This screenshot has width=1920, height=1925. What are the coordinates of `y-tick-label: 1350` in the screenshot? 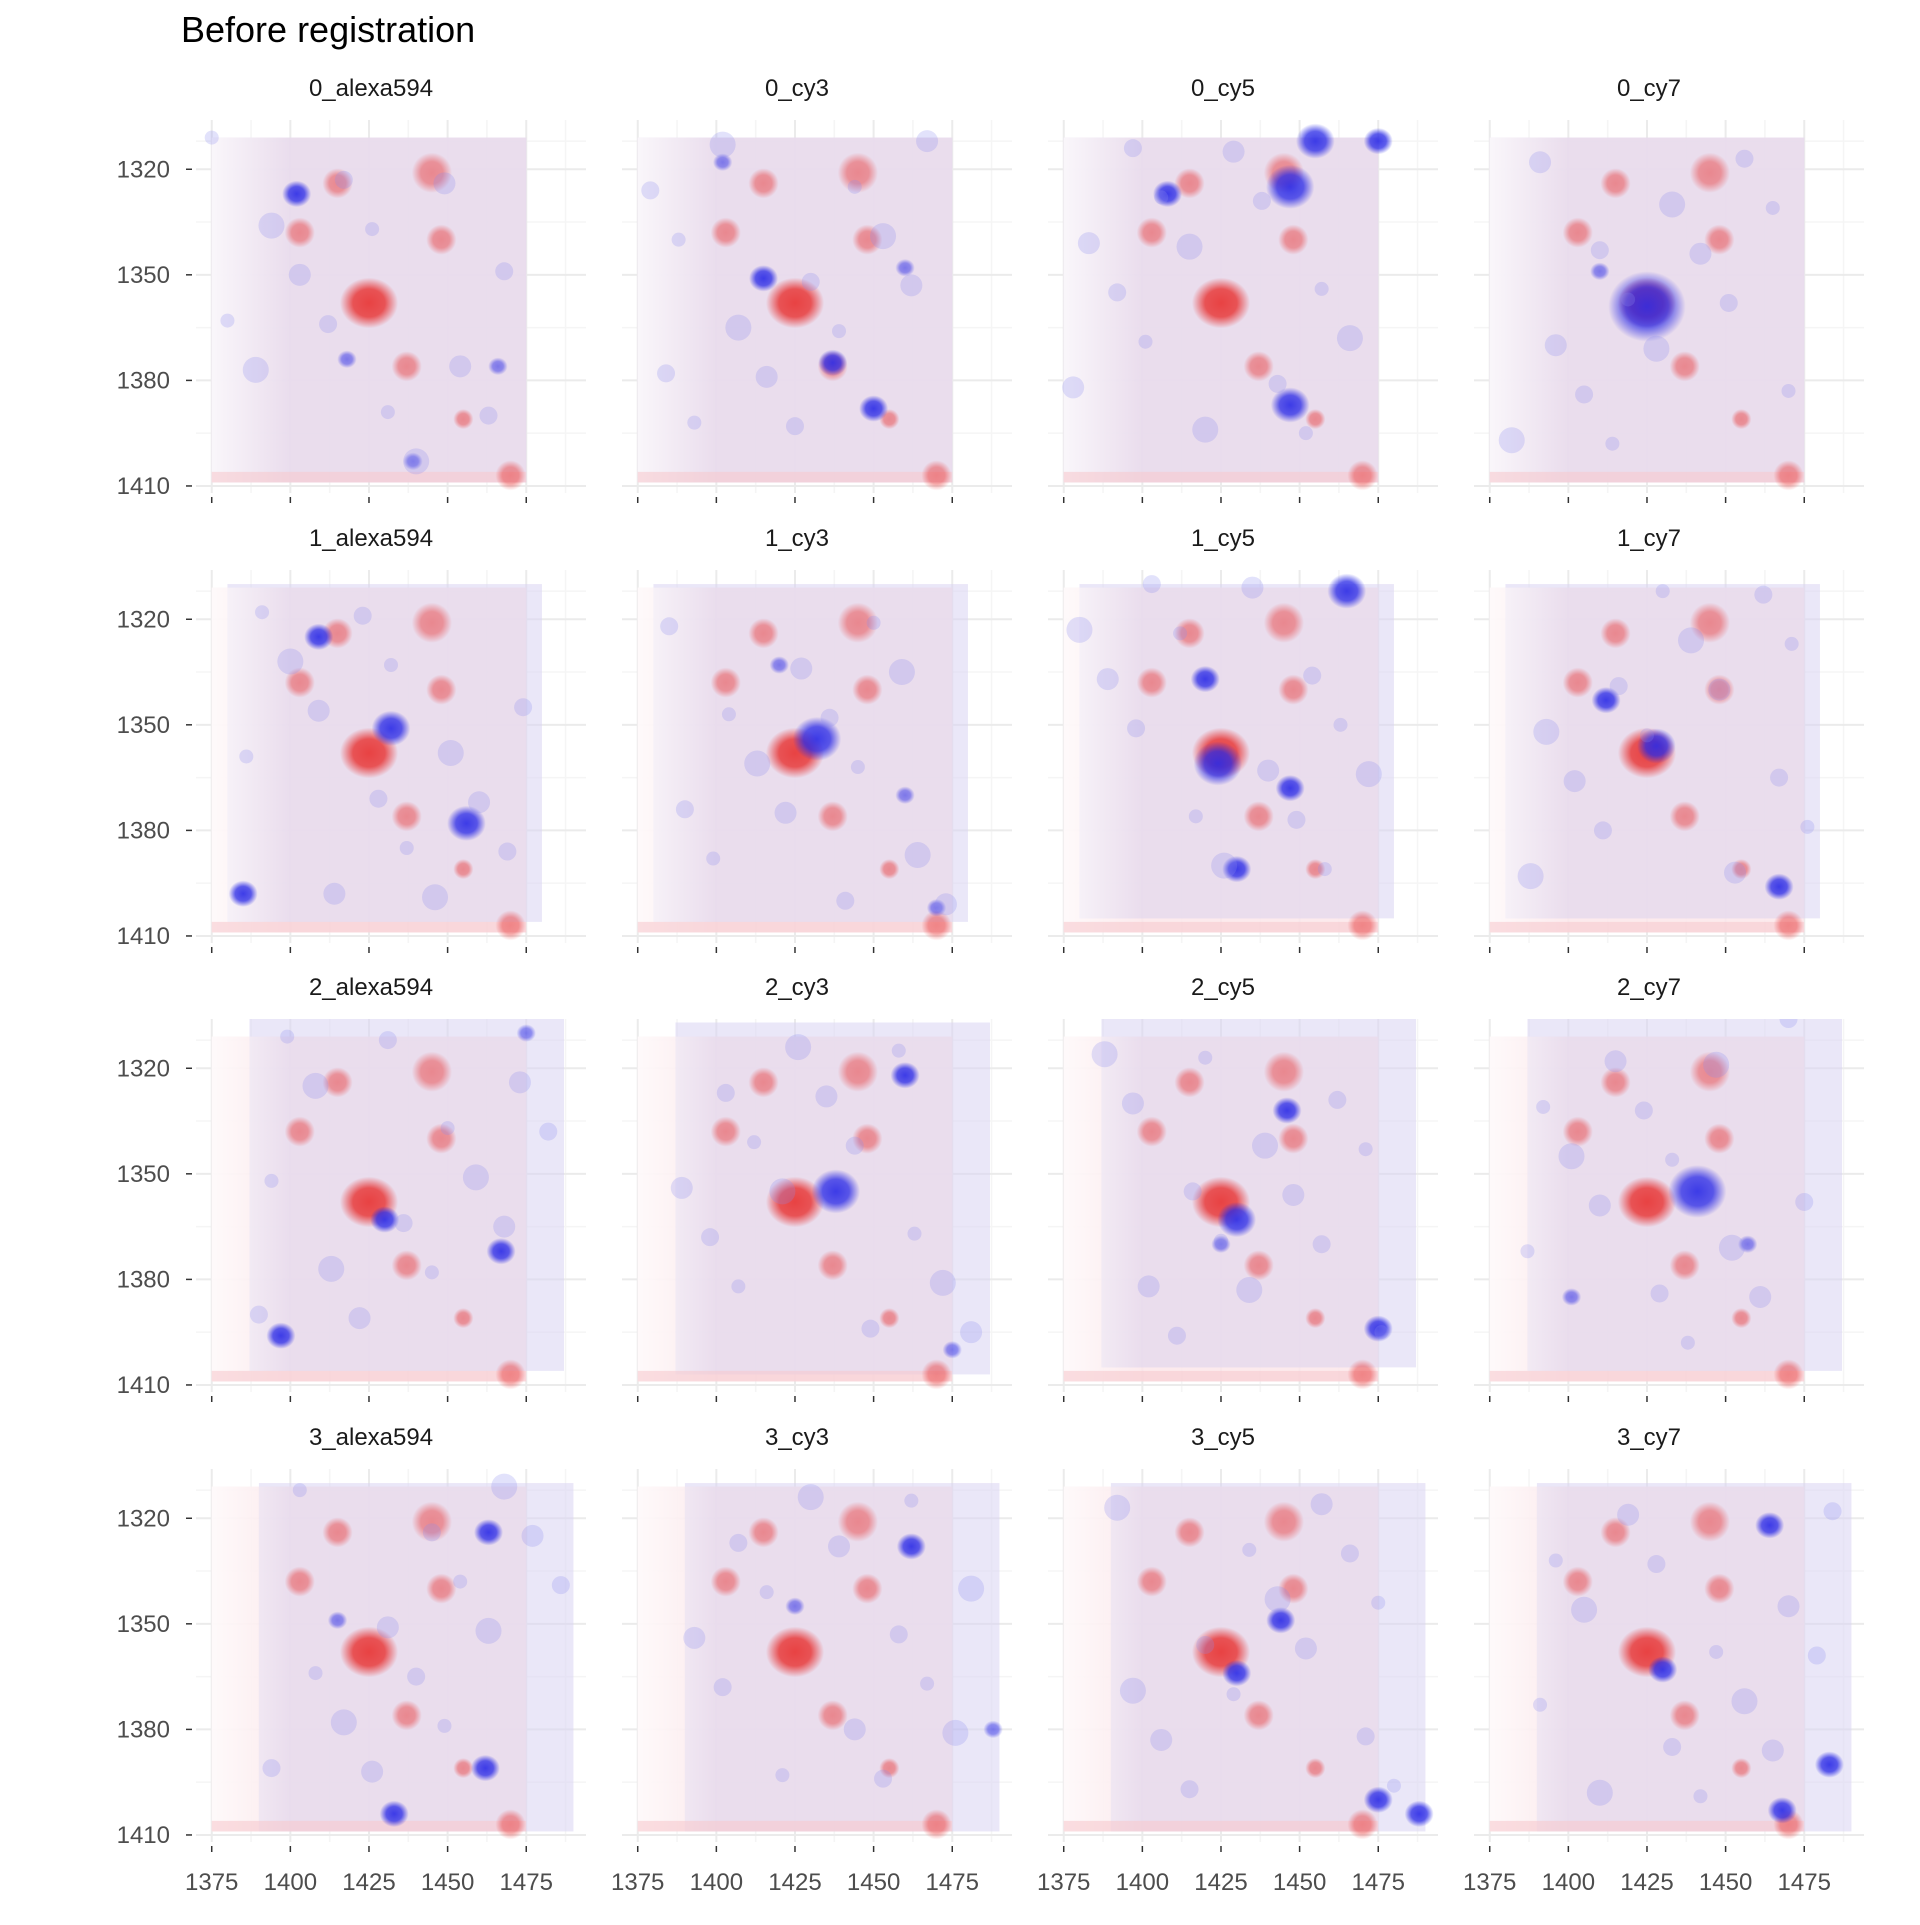 It's located at (143, 1174).